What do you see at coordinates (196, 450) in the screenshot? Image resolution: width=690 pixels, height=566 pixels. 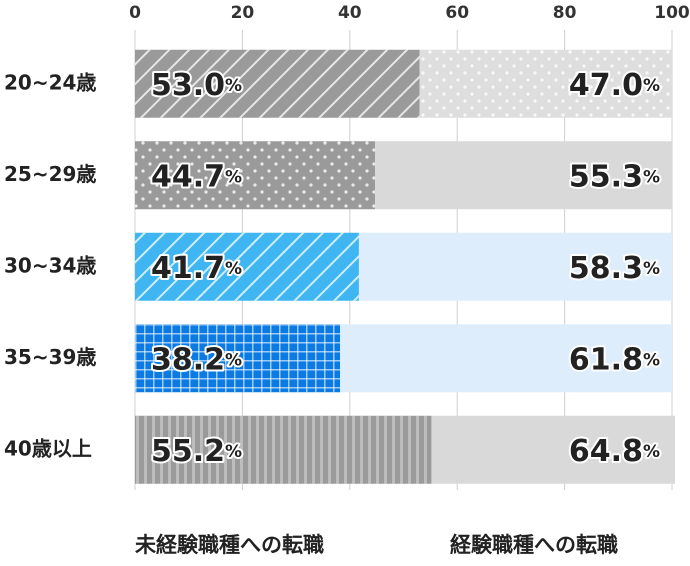 I see `value-label: 55.2%` at bounding box center [196, 450].